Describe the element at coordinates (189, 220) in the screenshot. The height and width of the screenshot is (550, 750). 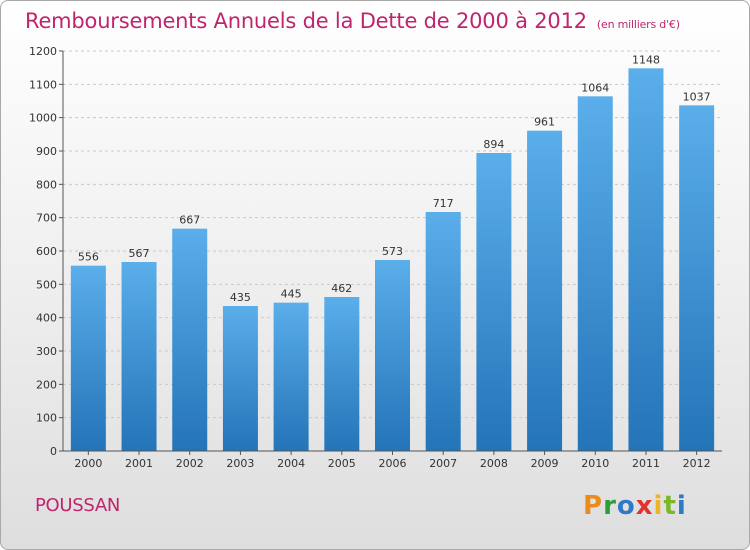
I see `bar-value-label: 667` at that location.